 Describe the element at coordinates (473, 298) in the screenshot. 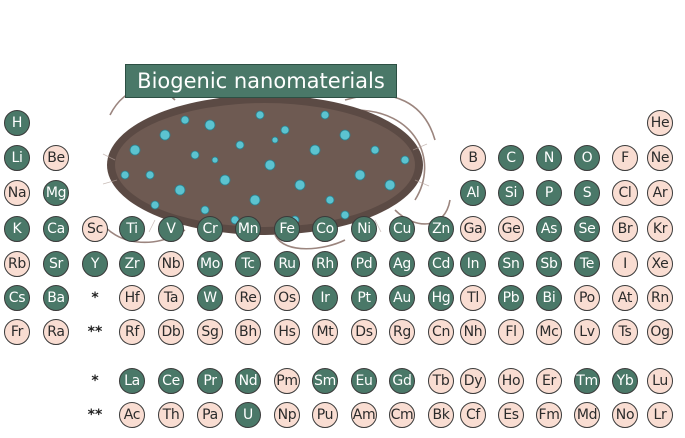

I see `element-tl: Tl` at that location.